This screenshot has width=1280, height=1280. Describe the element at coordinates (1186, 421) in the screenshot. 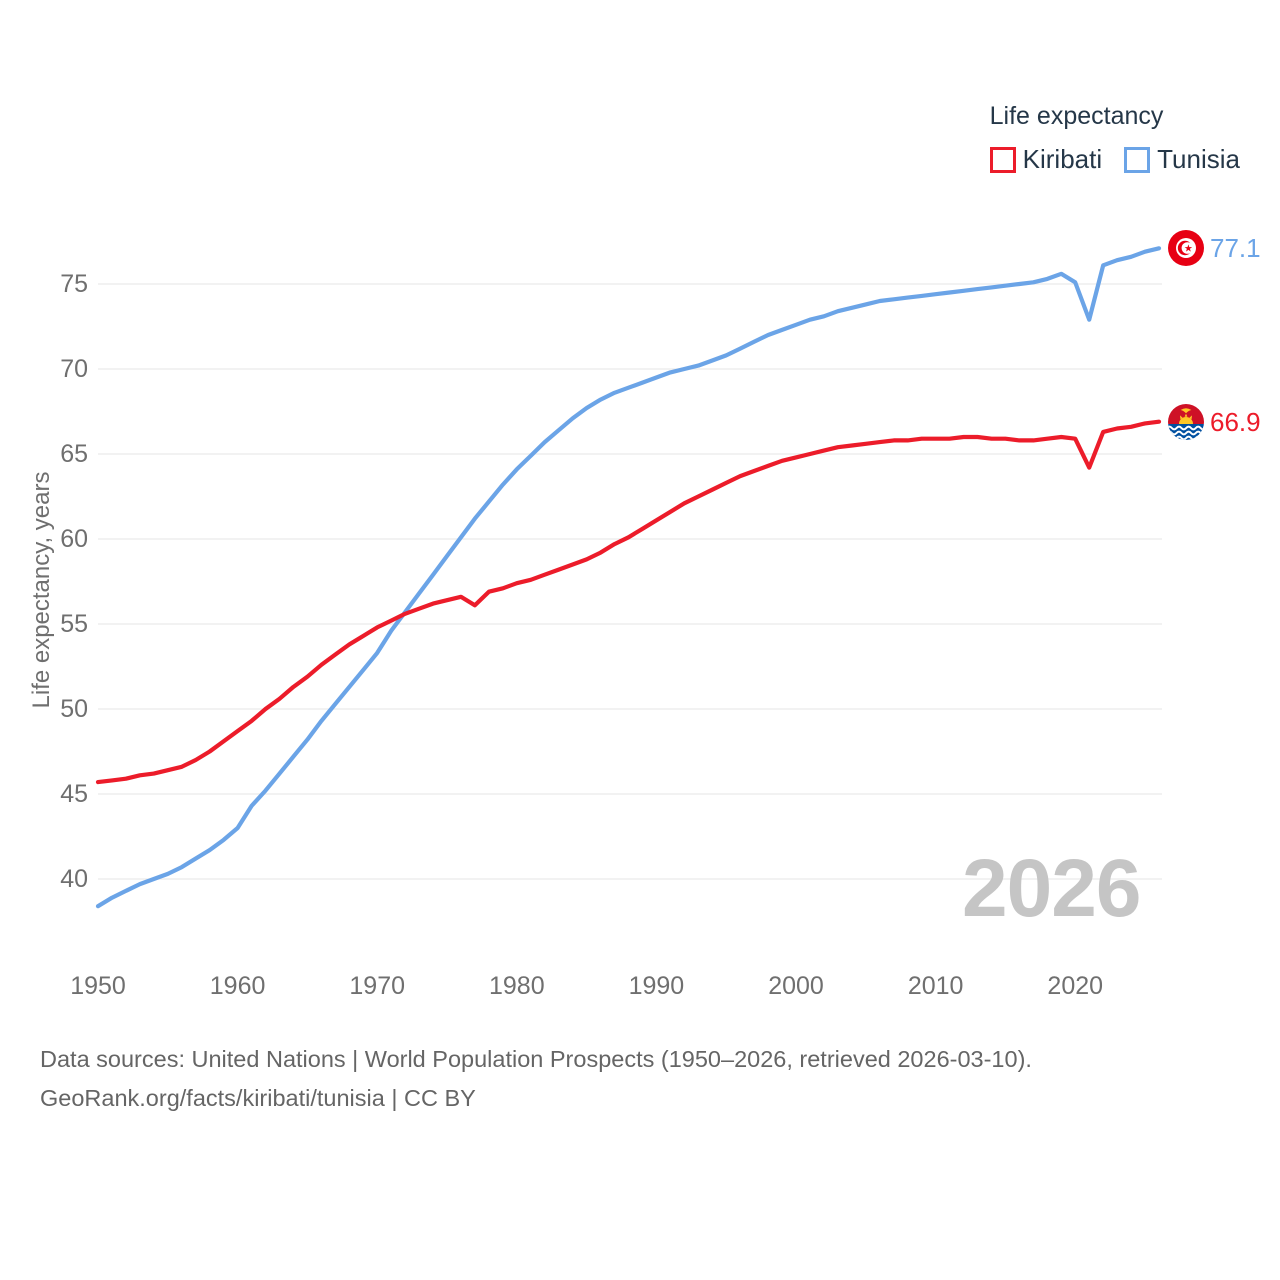

I see `kiribati-flag-icon` at that location.